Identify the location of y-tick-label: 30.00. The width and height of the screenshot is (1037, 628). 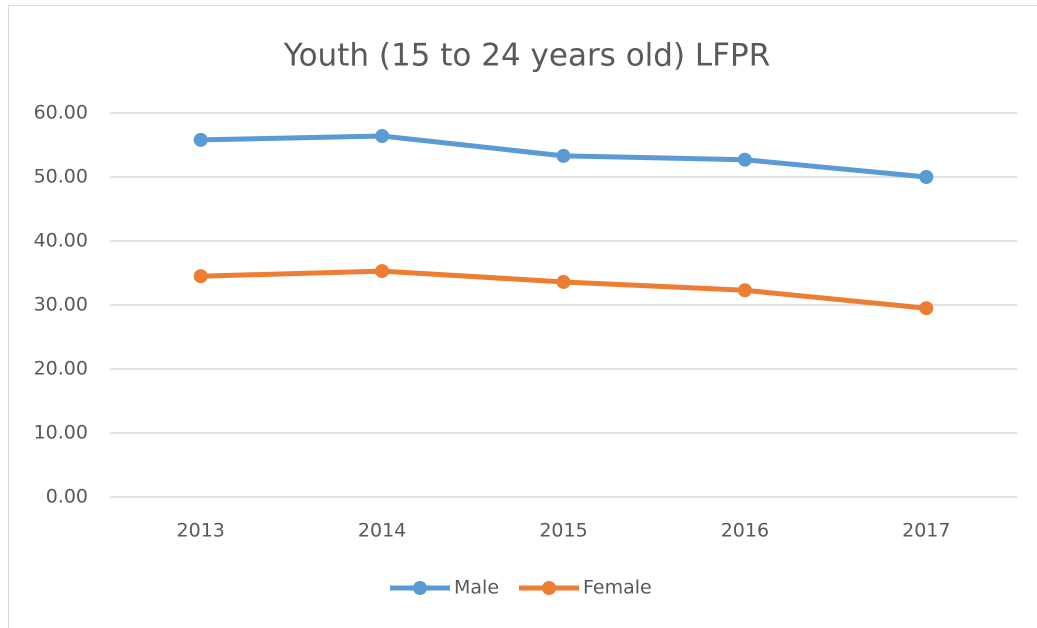
(61, 305).